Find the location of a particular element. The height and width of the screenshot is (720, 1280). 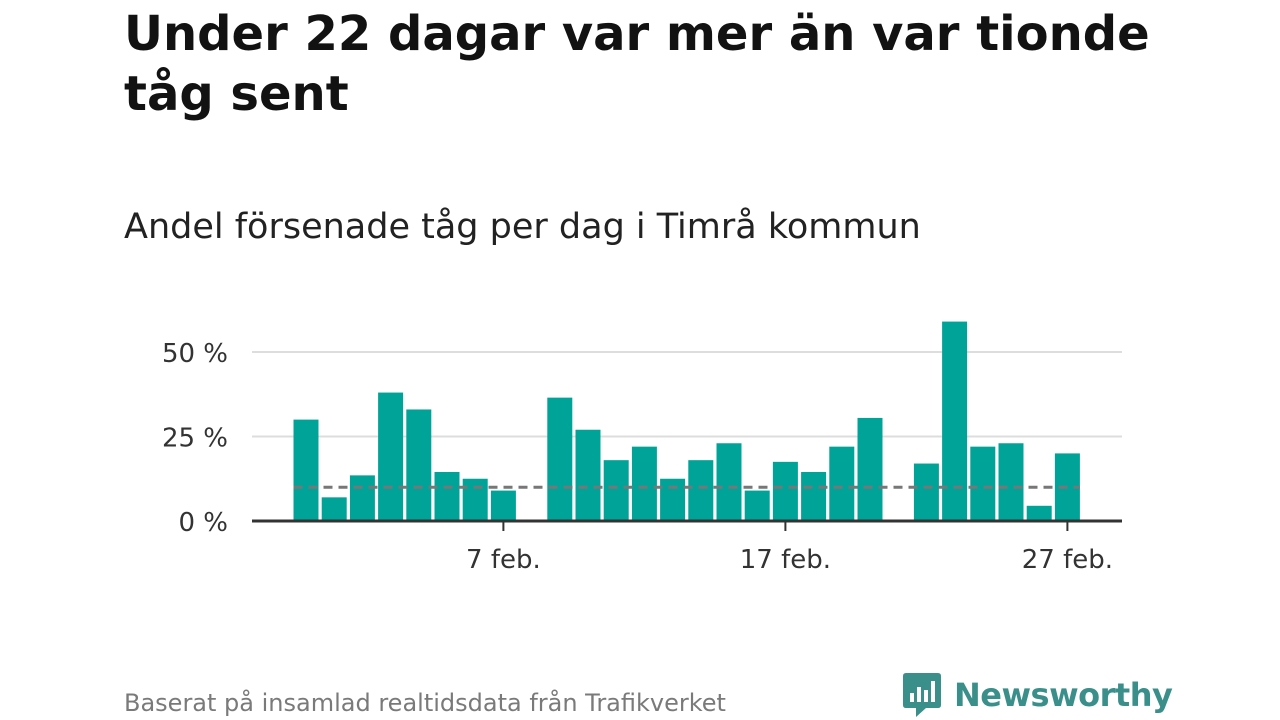

y-tick-label: 0 % is located at coordinates (203, 523).